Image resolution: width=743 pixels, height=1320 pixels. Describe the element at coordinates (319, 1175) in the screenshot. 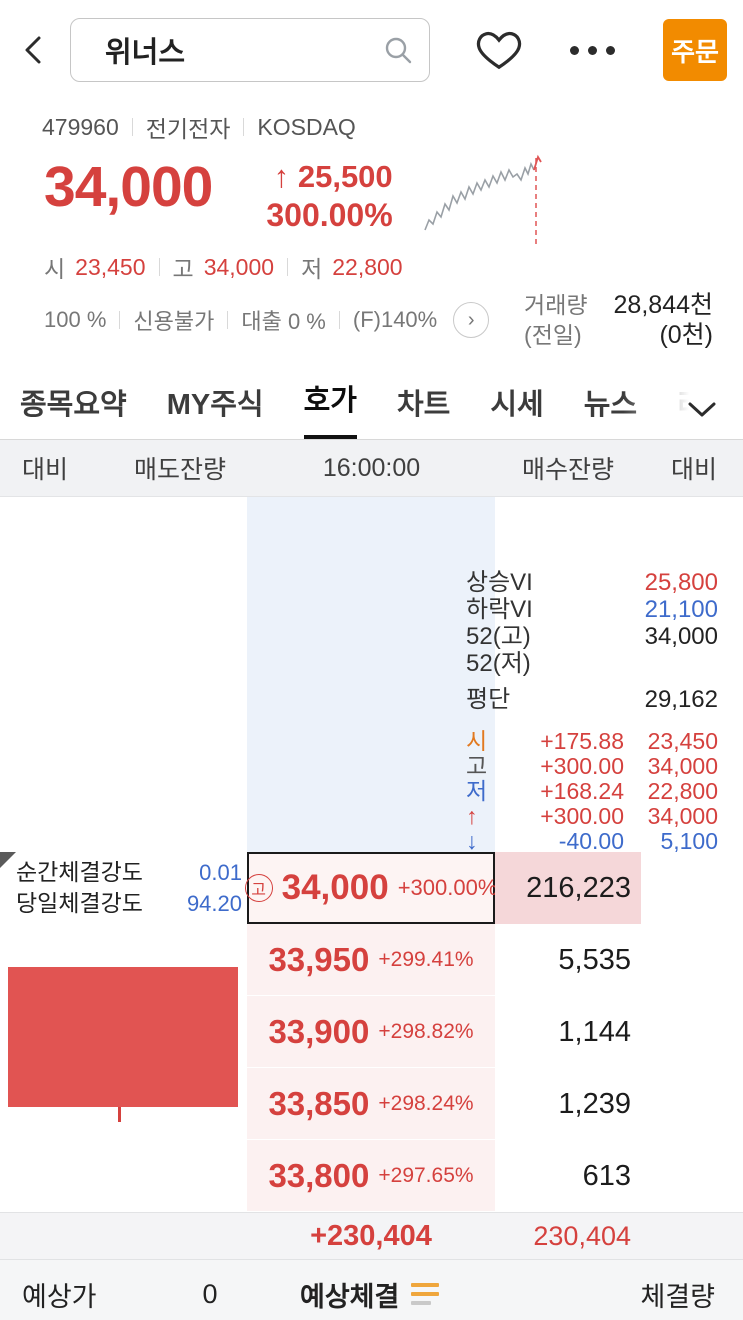

I see `bid-price: 33,800` at that location.